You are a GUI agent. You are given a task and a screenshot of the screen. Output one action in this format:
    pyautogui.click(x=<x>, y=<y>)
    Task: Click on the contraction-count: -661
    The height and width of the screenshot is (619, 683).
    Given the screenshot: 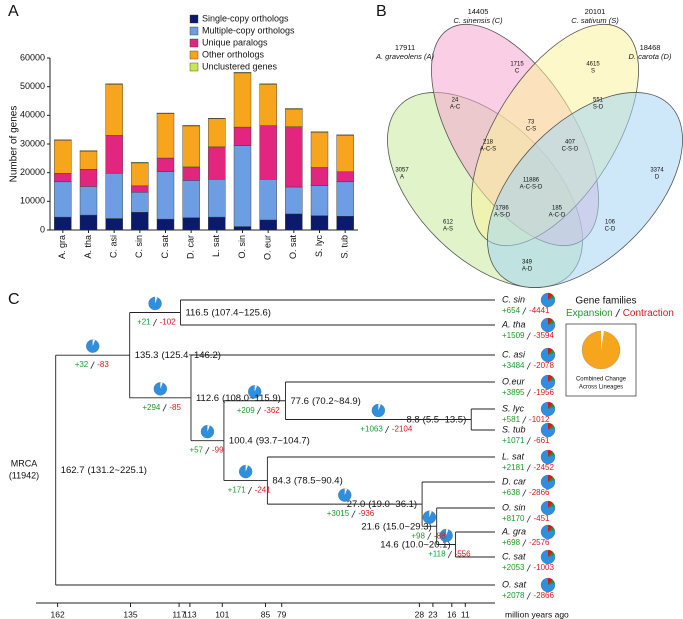 What is the action you would take?
    pyautogui.click(x=541, y=440)
    